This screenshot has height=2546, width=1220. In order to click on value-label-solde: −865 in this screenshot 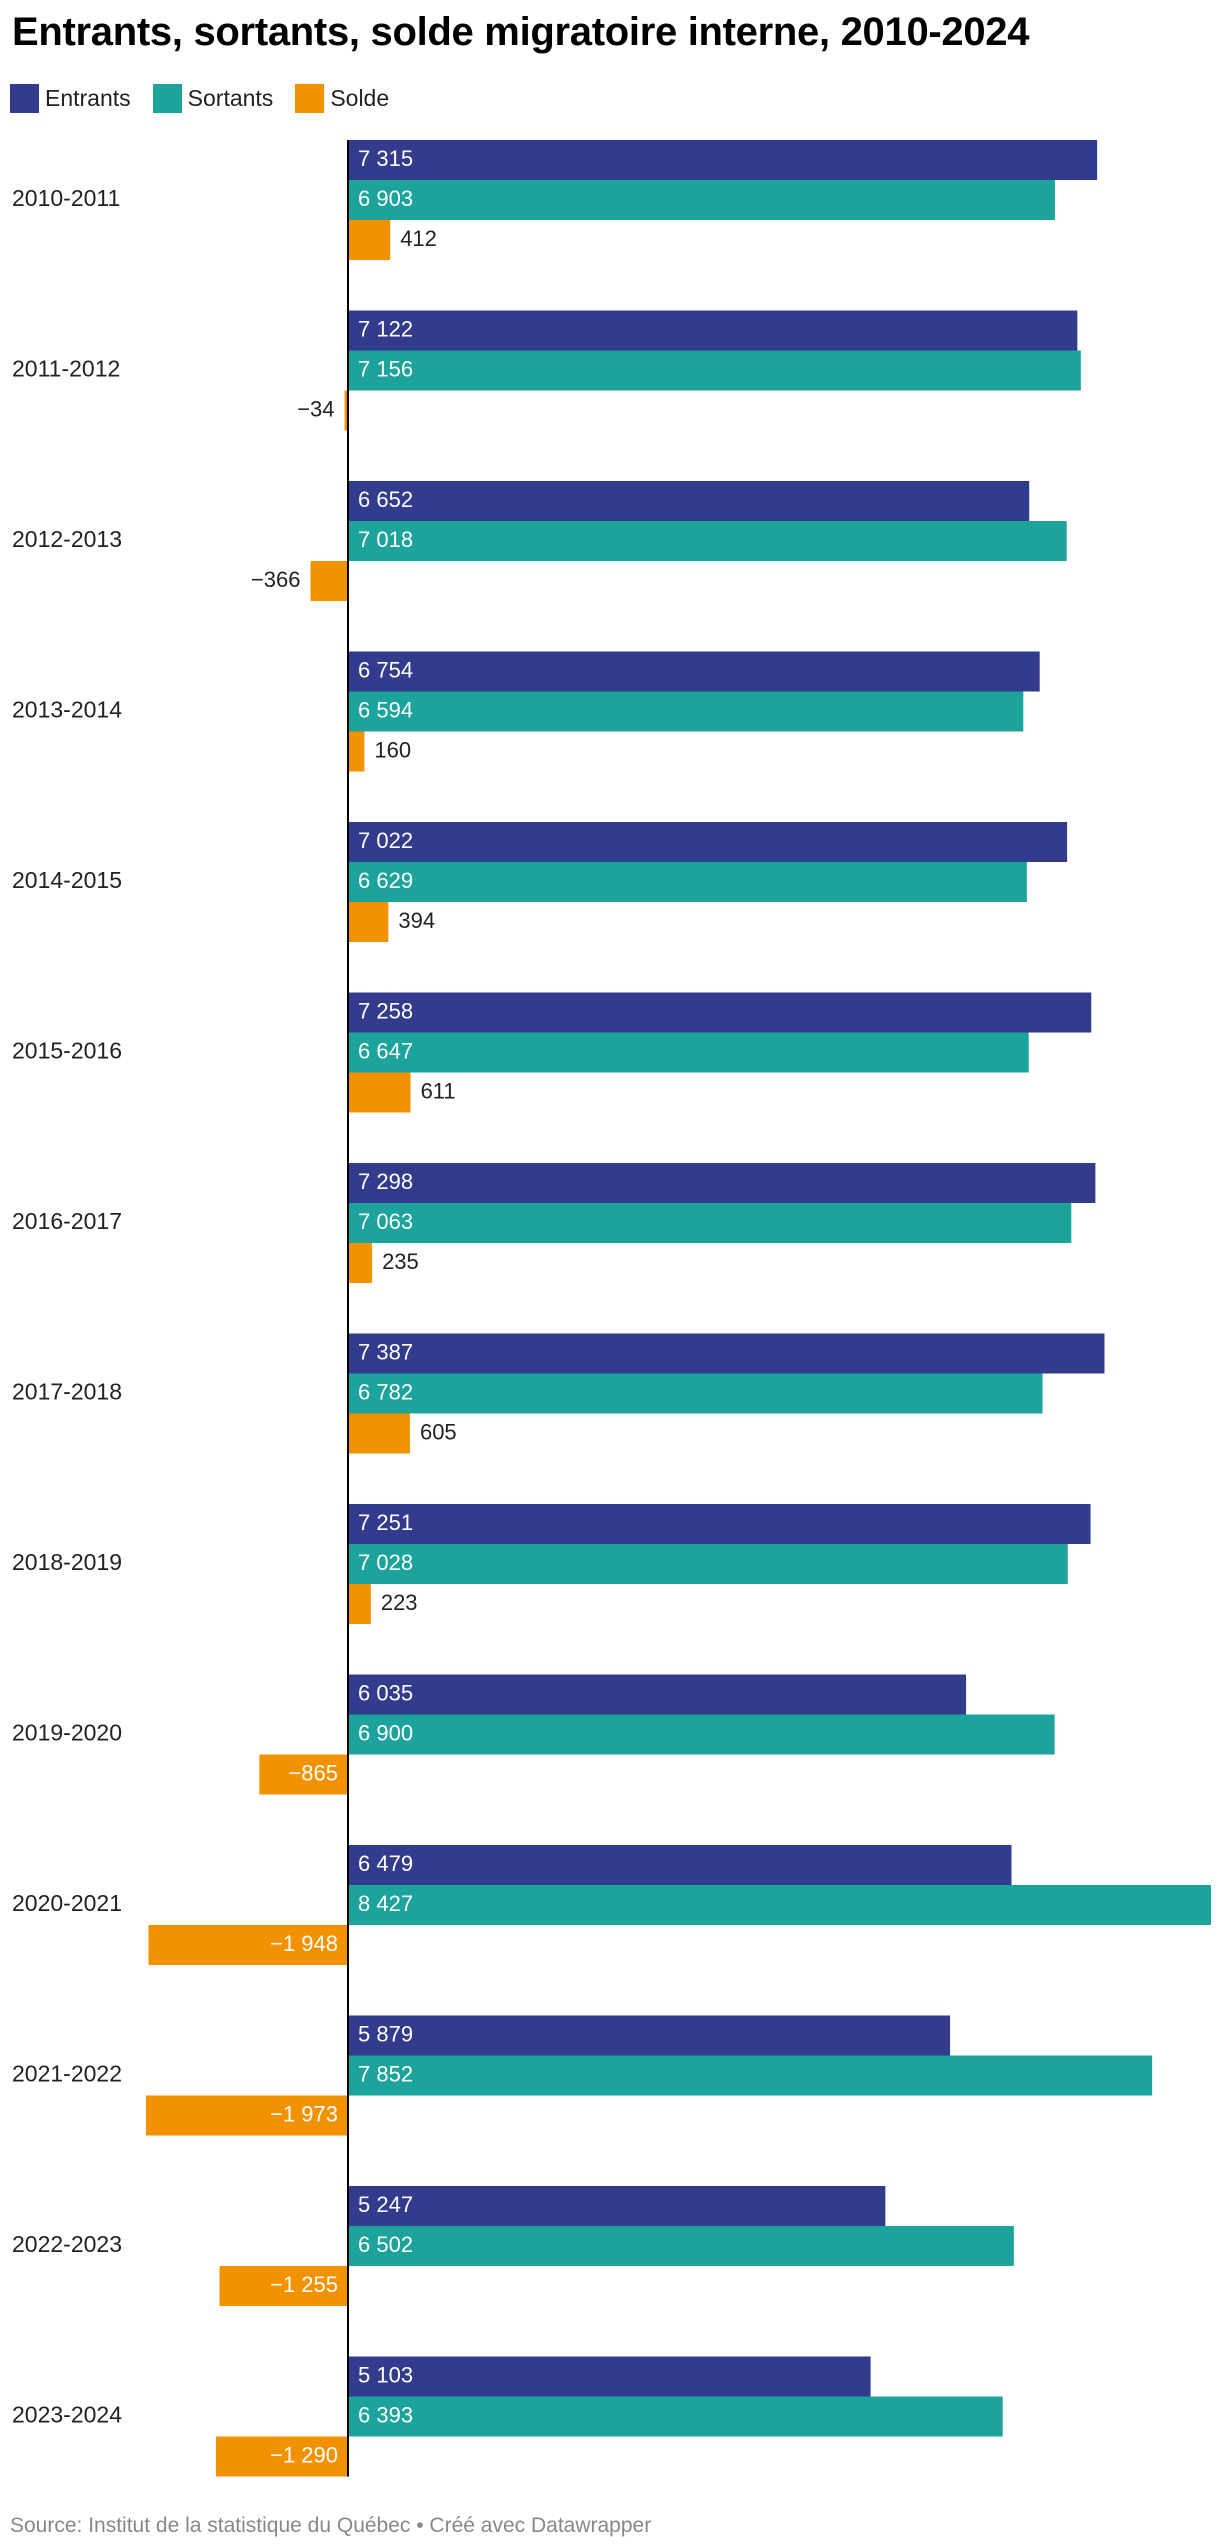, I will do `click(313, 1772)`.